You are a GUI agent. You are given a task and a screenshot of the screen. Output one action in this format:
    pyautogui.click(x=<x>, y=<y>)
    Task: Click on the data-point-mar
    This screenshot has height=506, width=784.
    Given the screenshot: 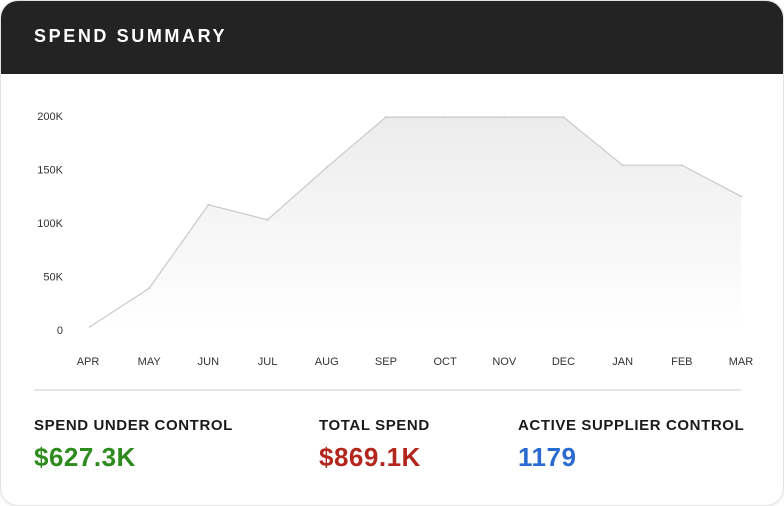 What is the action you would take?
    pyautogui.click(x=741, y=196)
    